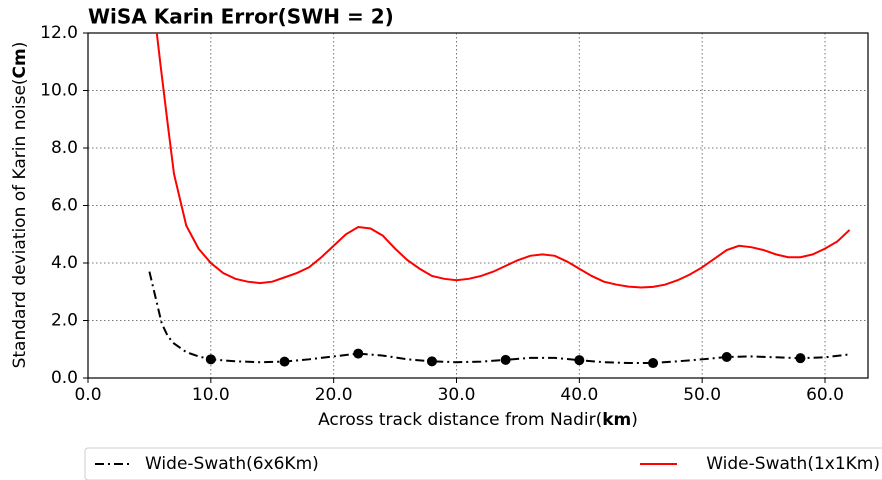 This screenshot has width=882, height=480. Describe the element at coordinates (232, 464) in the screenshot. I see `legend-label: Wide-Swath(6x6Km)` at that location.